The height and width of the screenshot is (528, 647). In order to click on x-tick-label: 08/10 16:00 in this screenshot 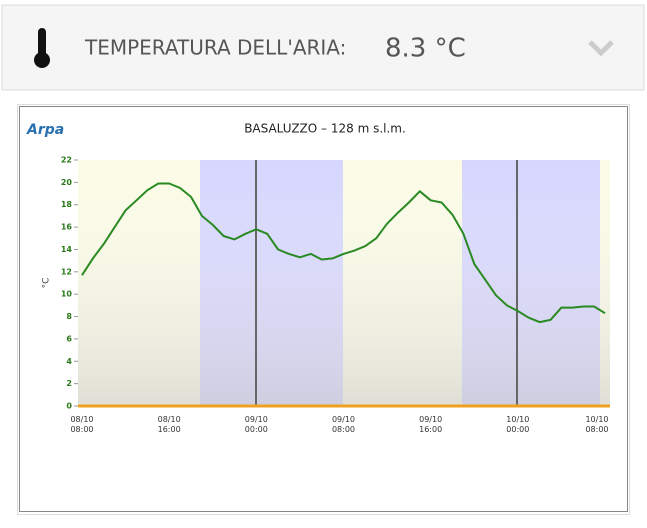, I will do `click(169, 424)`.